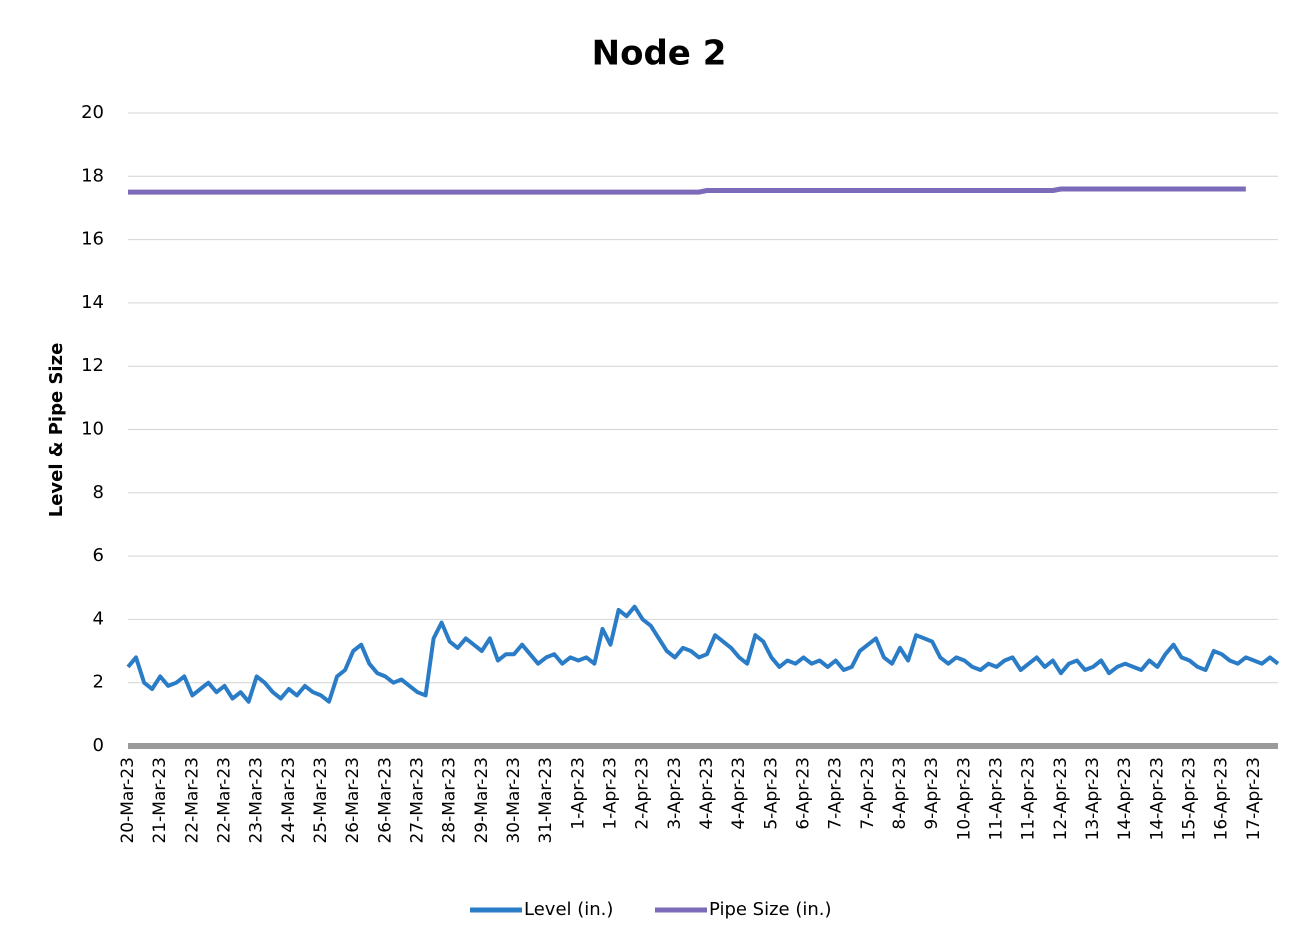  What do you see at coordinates (1222, 798) in the screenshot?
I see `x-tick-label: 16-Apr-23` at bounding box center [1222, 798].